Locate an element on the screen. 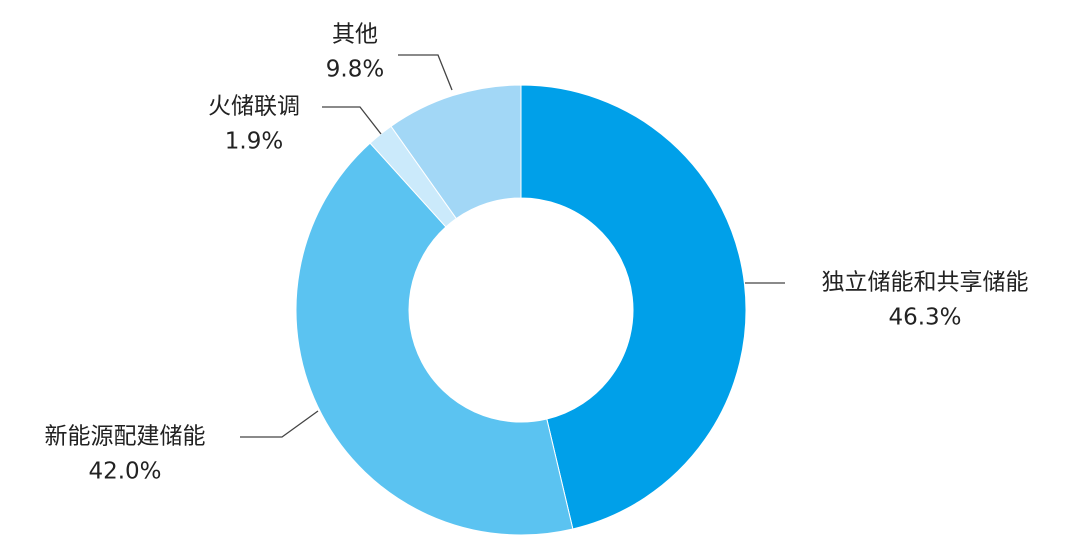  slice-value-label: 46.3% is located at coordinates (924, 318).